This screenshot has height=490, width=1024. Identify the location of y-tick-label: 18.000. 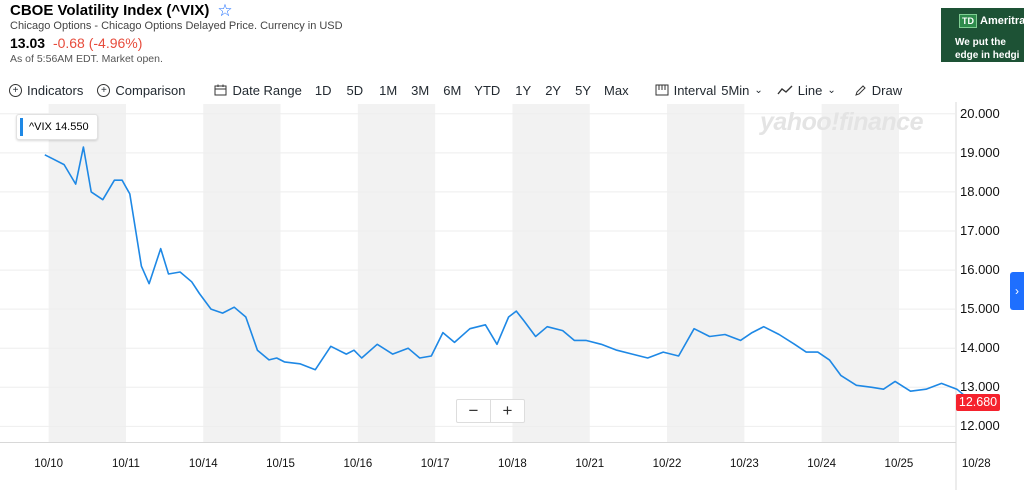
(980, 191).